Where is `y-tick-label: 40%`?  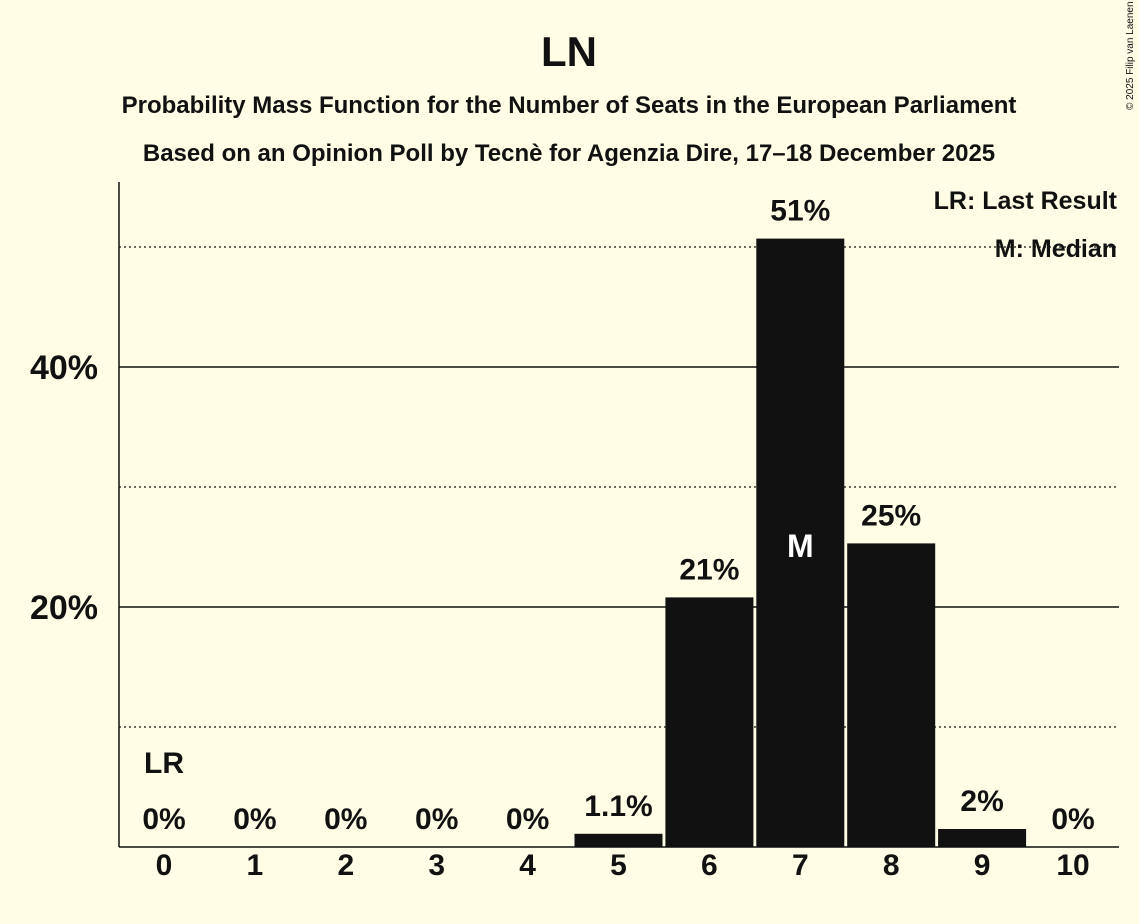 y-tick-label: 40% is located at coordinates (64, 368).